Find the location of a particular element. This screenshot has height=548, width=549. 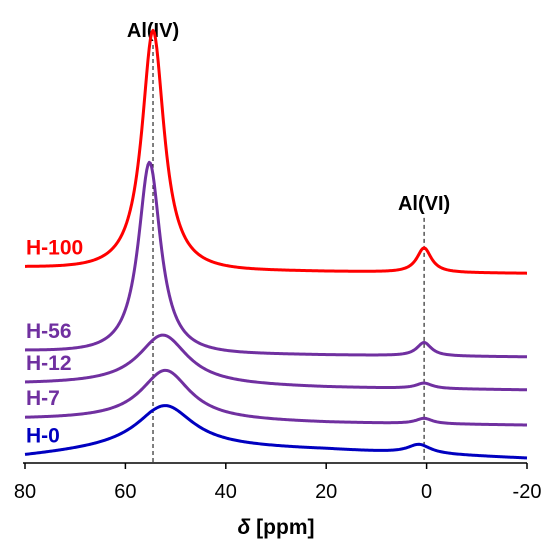

series-label-h-7: H-7 is located at coordinates (43, 398).